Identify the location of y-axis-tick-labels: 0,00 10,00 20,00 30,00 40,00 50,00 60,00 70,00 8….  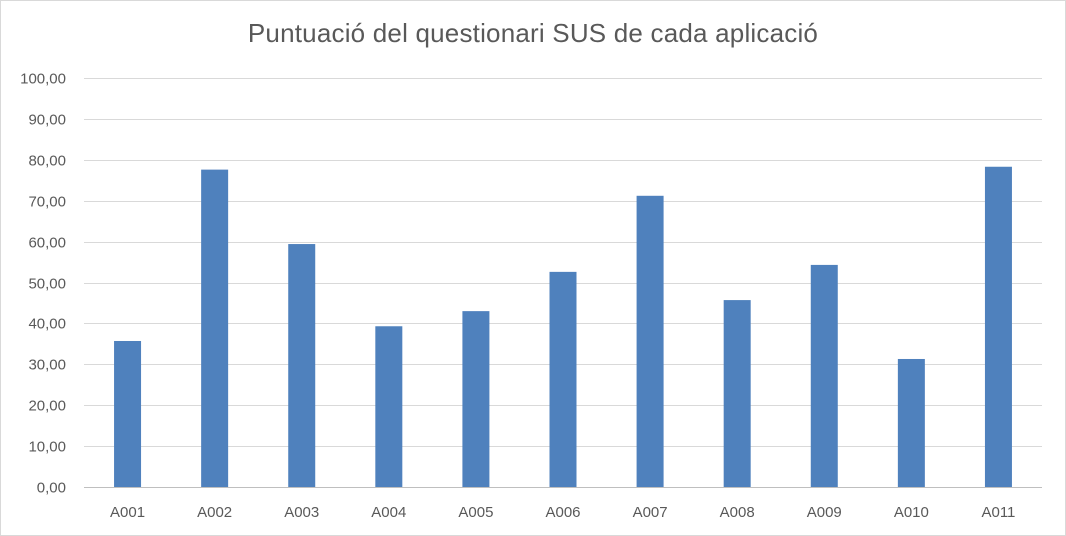
(43, 284).